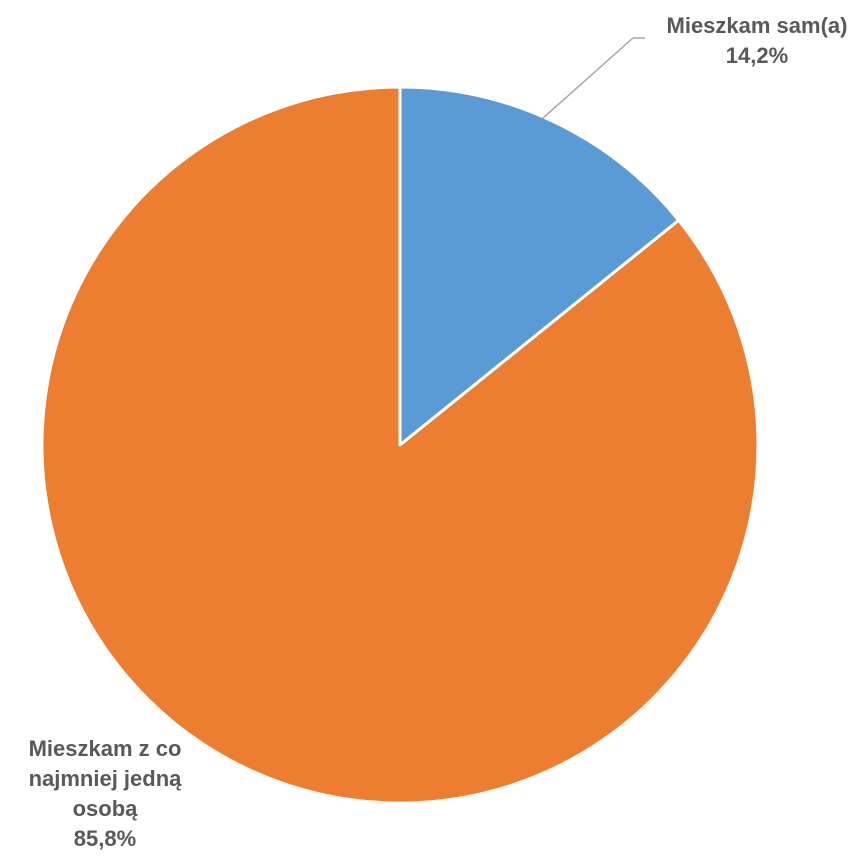 The image size is (866, 868). Describe the element at coordinates (757, 55) in the screenshot. I see `slice-1-value-label: 14,2%` at that location.